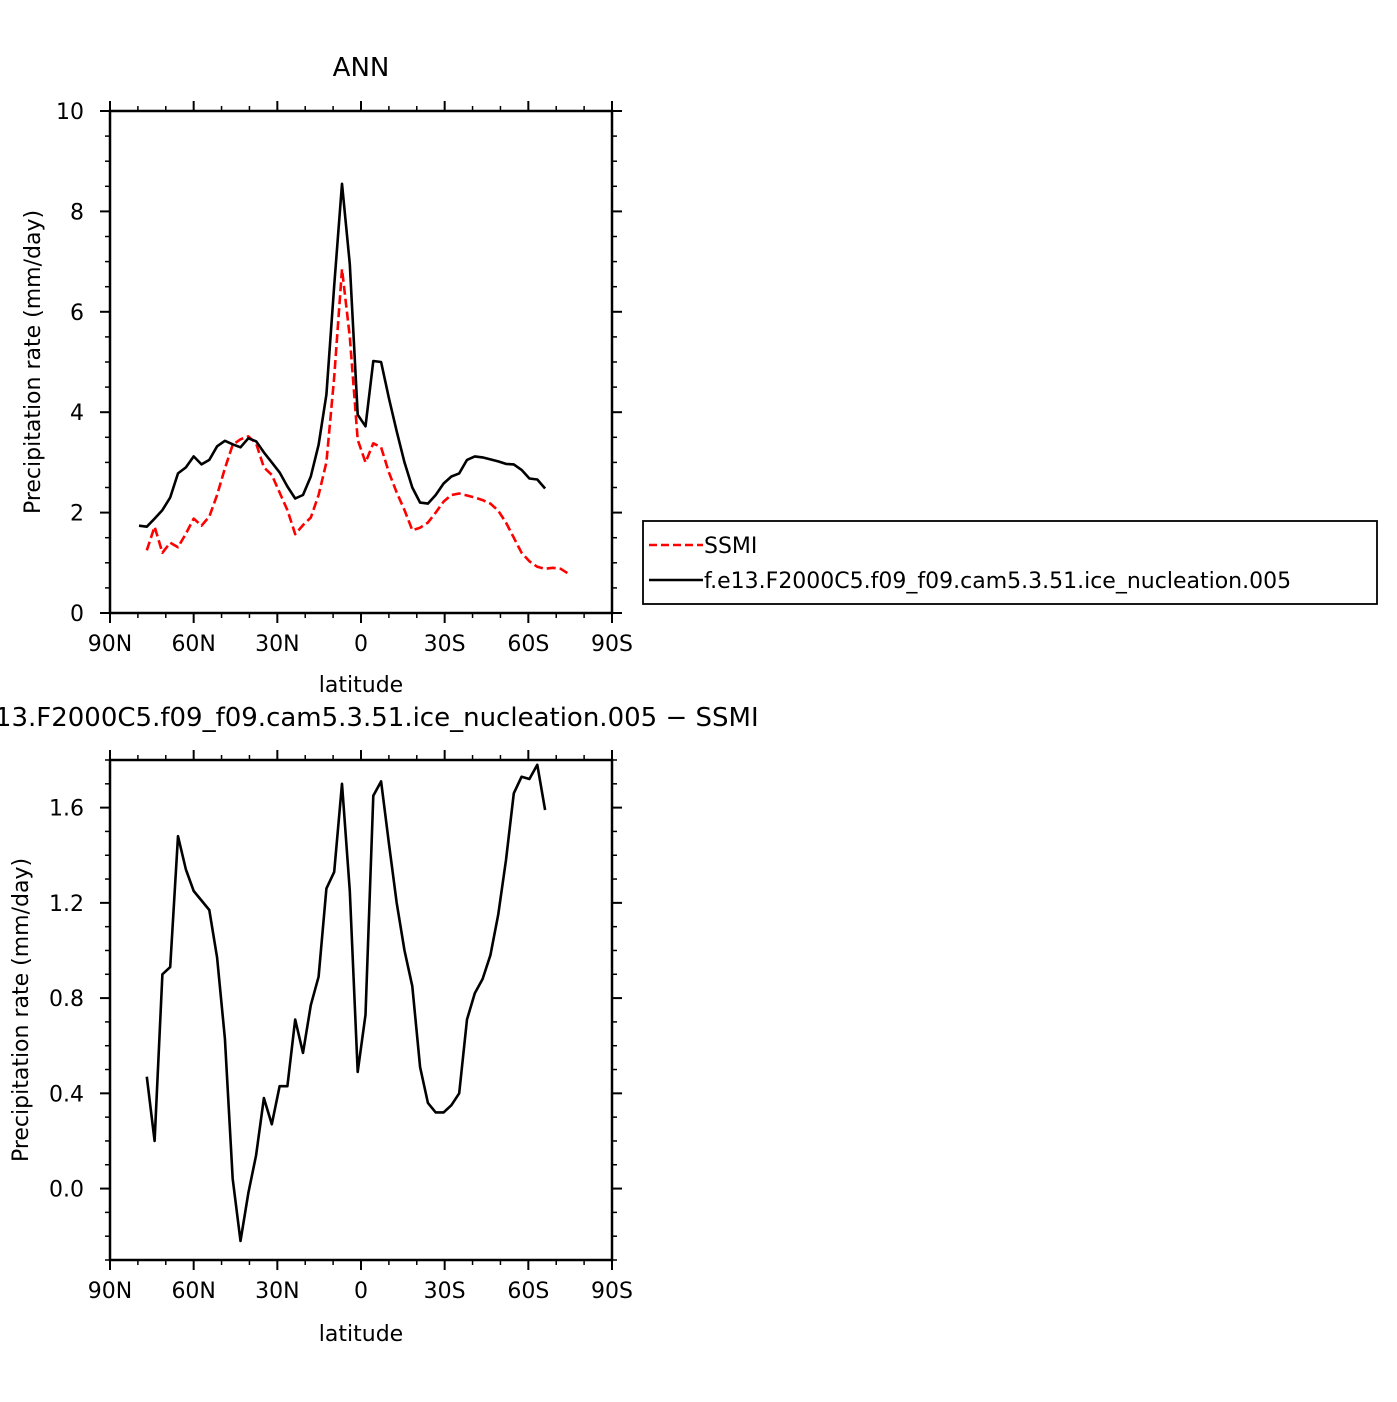 This screenshot has width=1397, height=1402. What do you see at coordinates (445, 644) in the screenshot?
I see `top-x-tick-label: 30S` at bounding box center [445, 644].